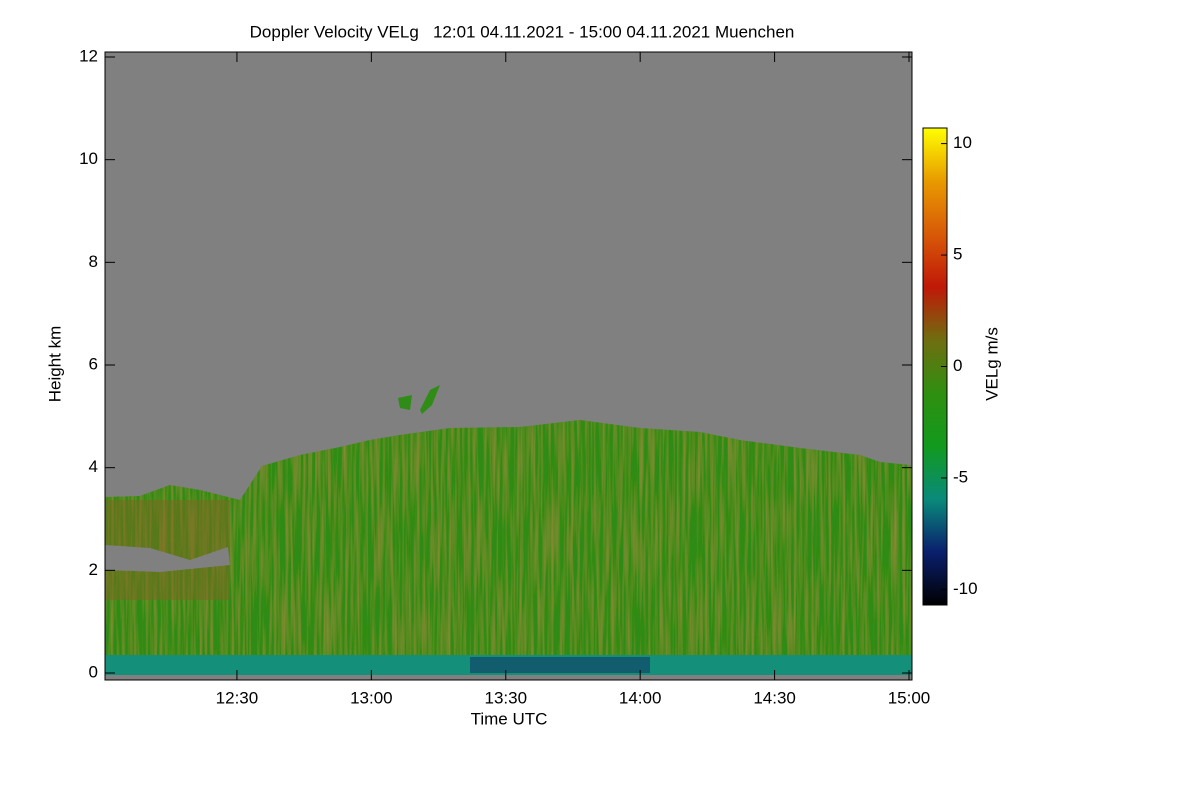 This screenshot has width=1200, height=800. Describe the element at coordinates (957, 254) in the screenshot. I see `colorbar-tick-label: 5` at that location.